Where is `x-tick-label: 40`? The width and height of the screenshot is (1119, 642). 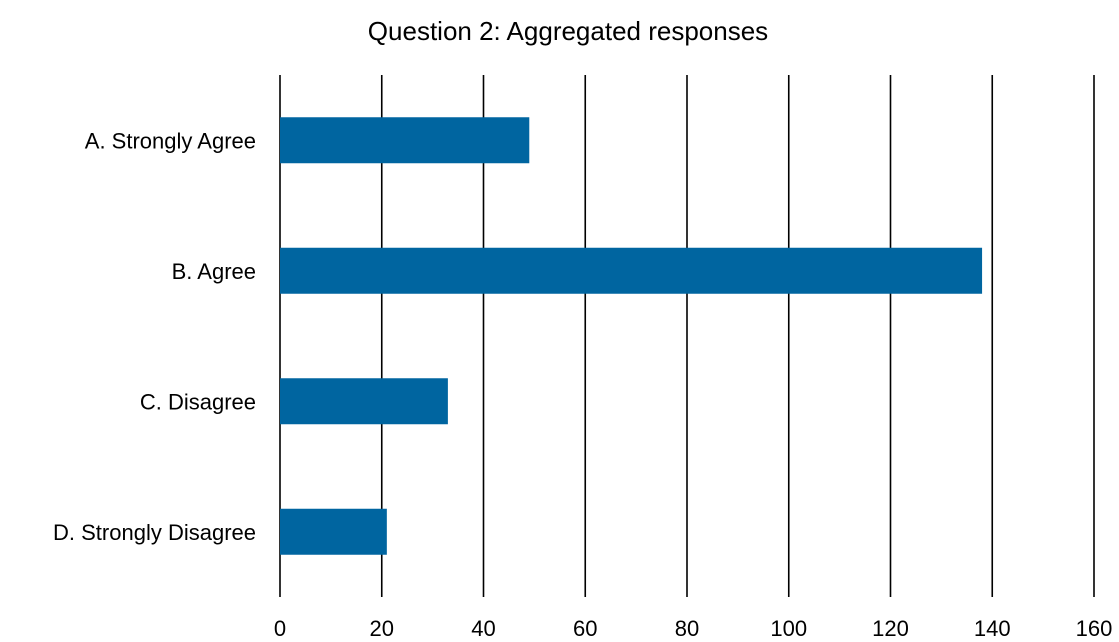 x-tick-label: 40 is located at coordinates (483, 628).